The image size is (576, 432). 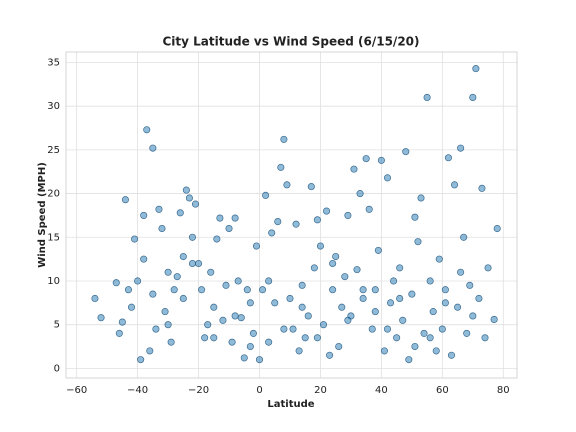 What do you see at coordinates (53, 150) in the screenshot?
I see `y-tick-label: 25` at bounding box center [53, 150].